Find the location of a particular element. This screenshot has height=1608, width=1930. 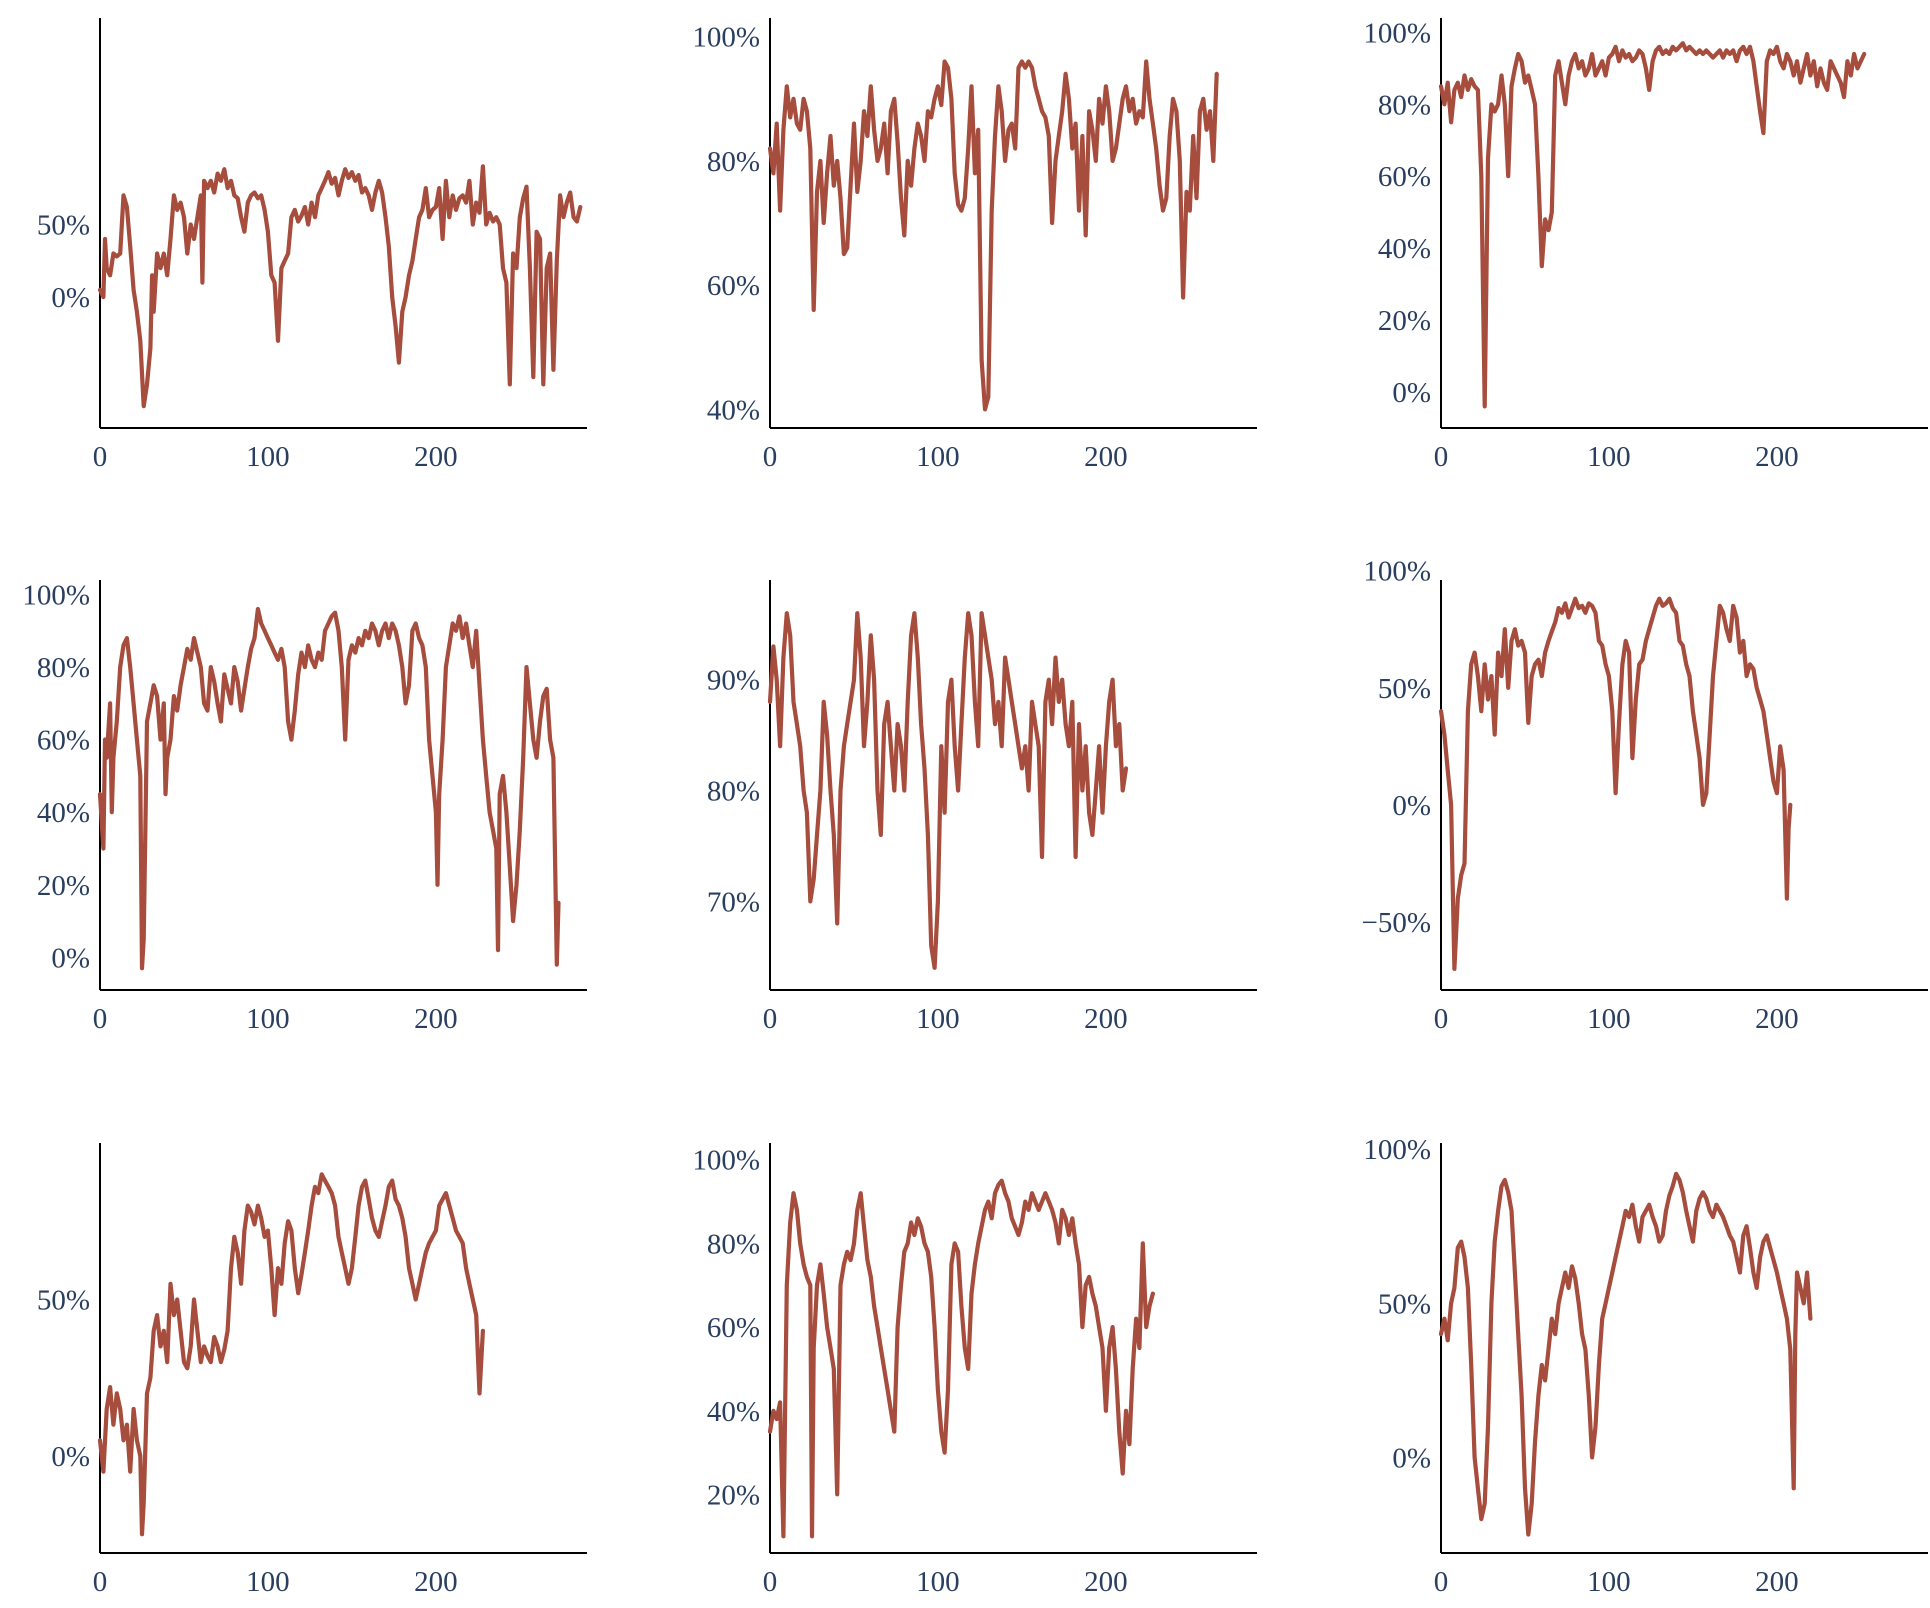

y-tick-label: 70% is located at coordinates (733, 902).